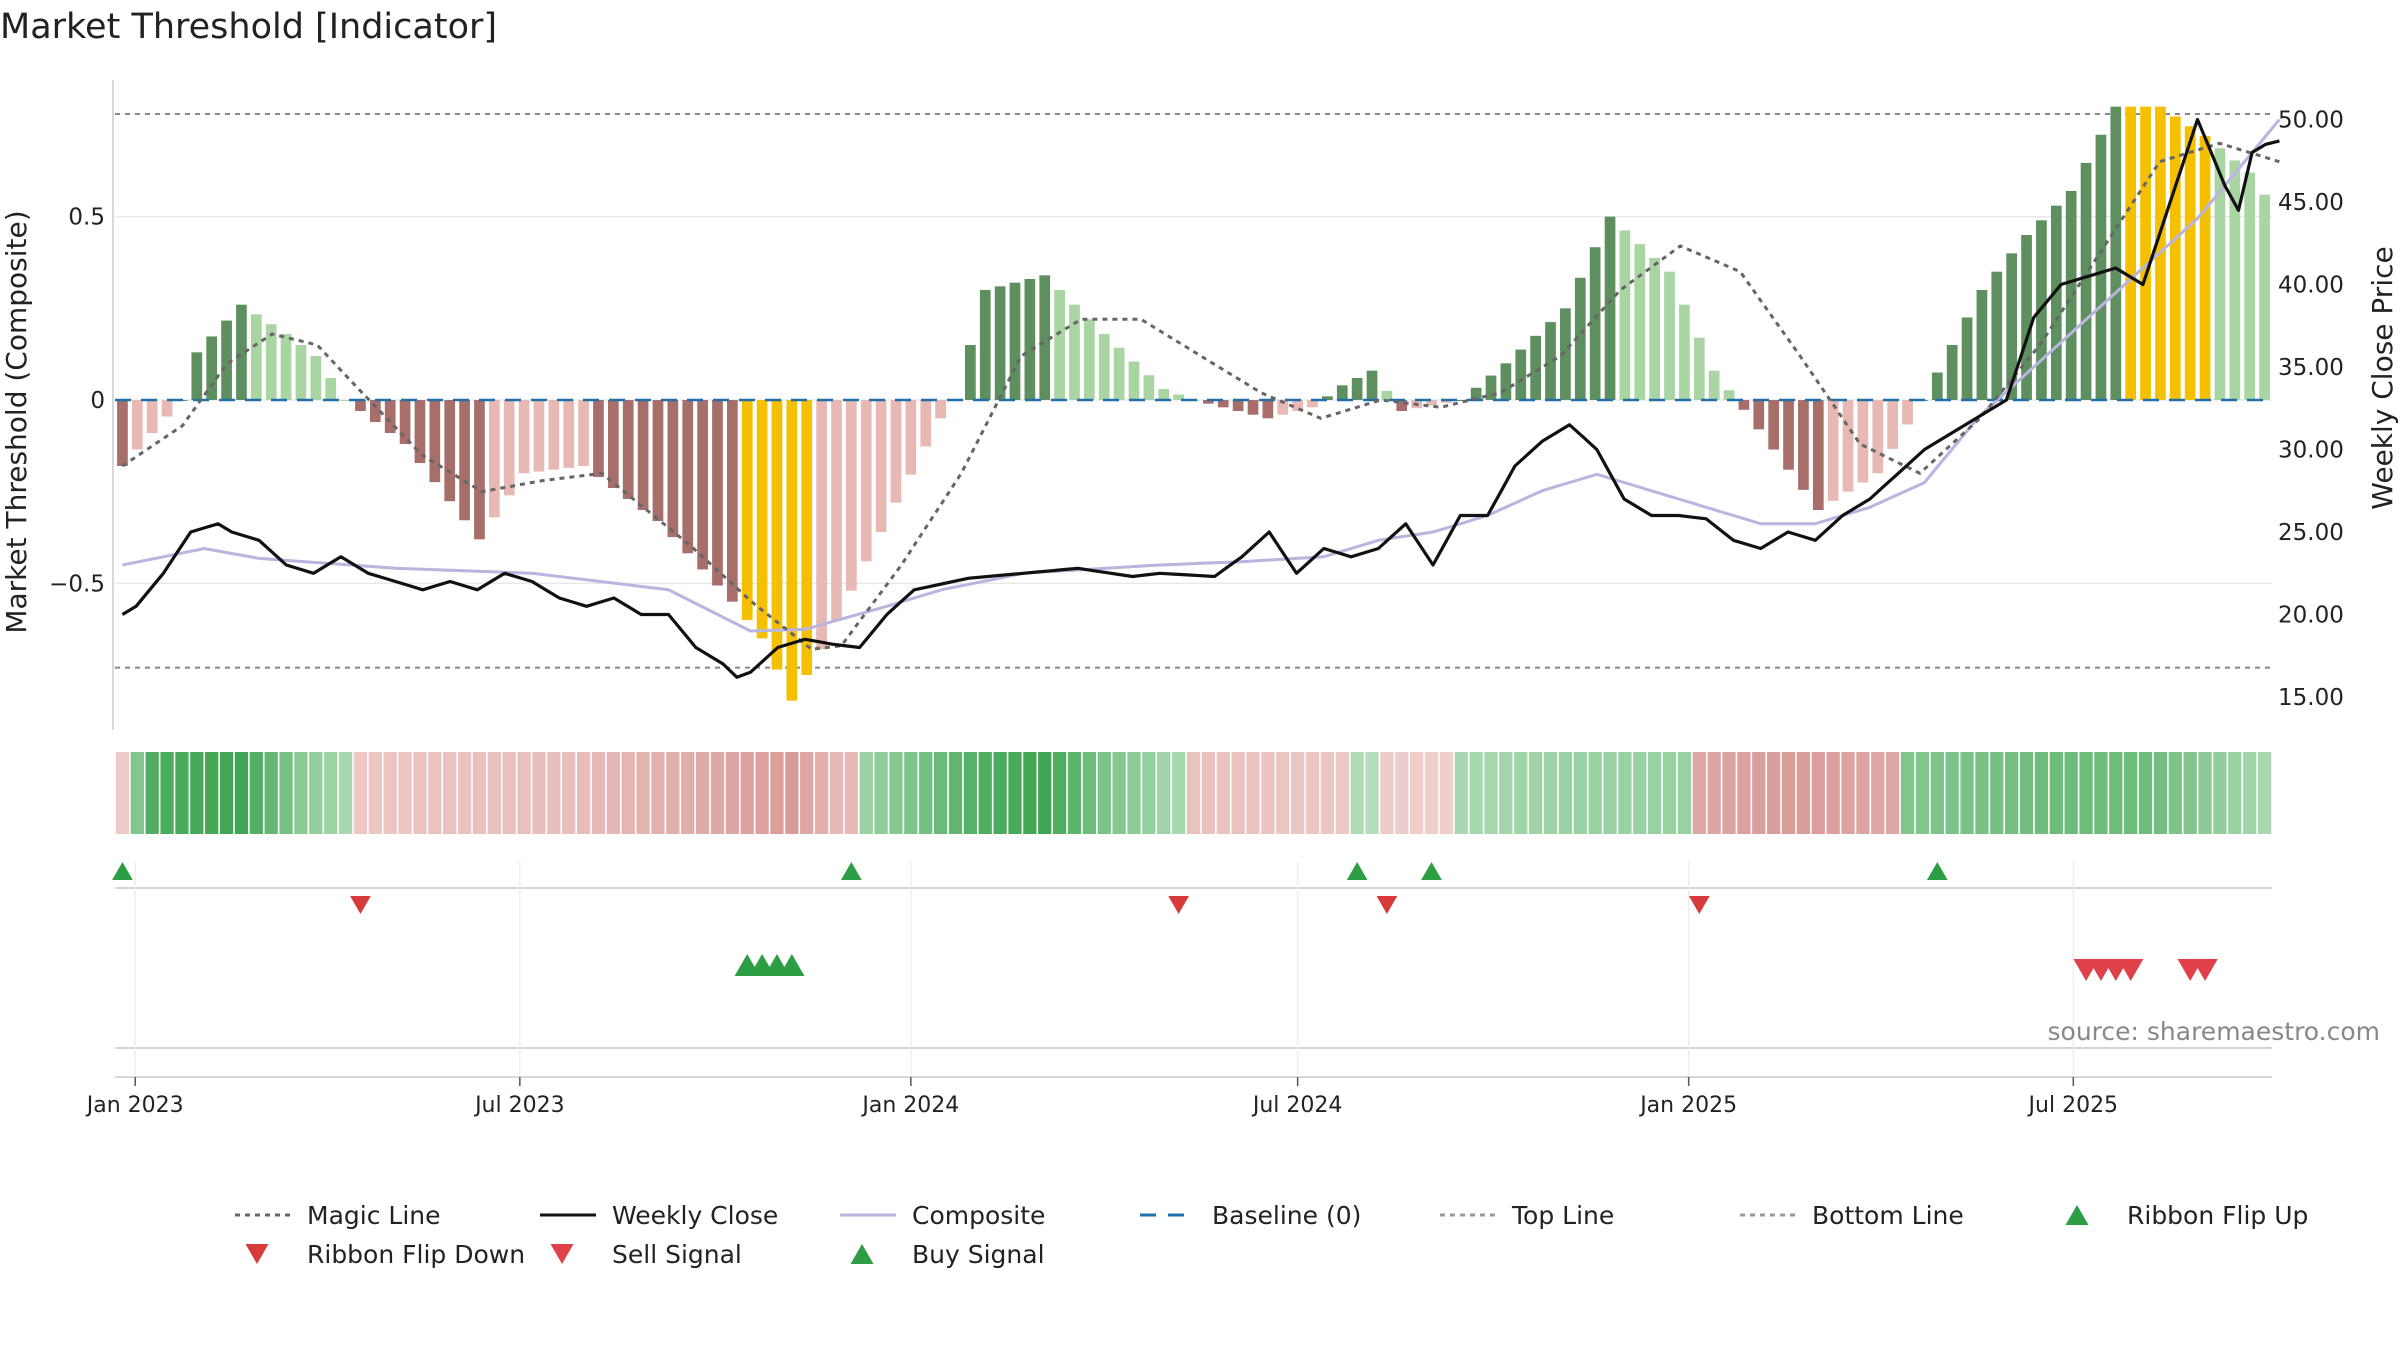  Describe the element at coordinates (1297, 1105) in the screenshot. I see `date-tick-label: Jul 2024` at that location.